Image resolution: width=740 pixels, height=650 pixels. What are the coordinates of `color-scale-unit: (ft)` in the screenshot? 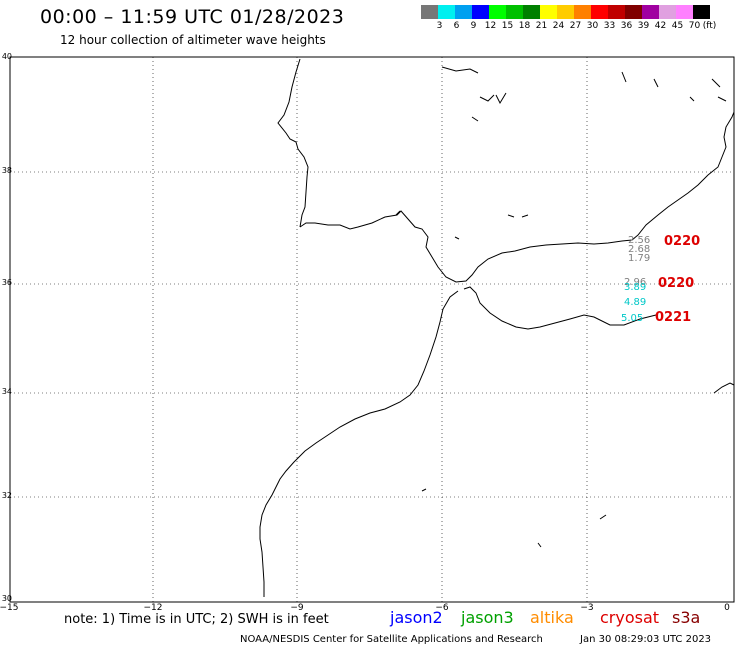 It's located at (709, 26).